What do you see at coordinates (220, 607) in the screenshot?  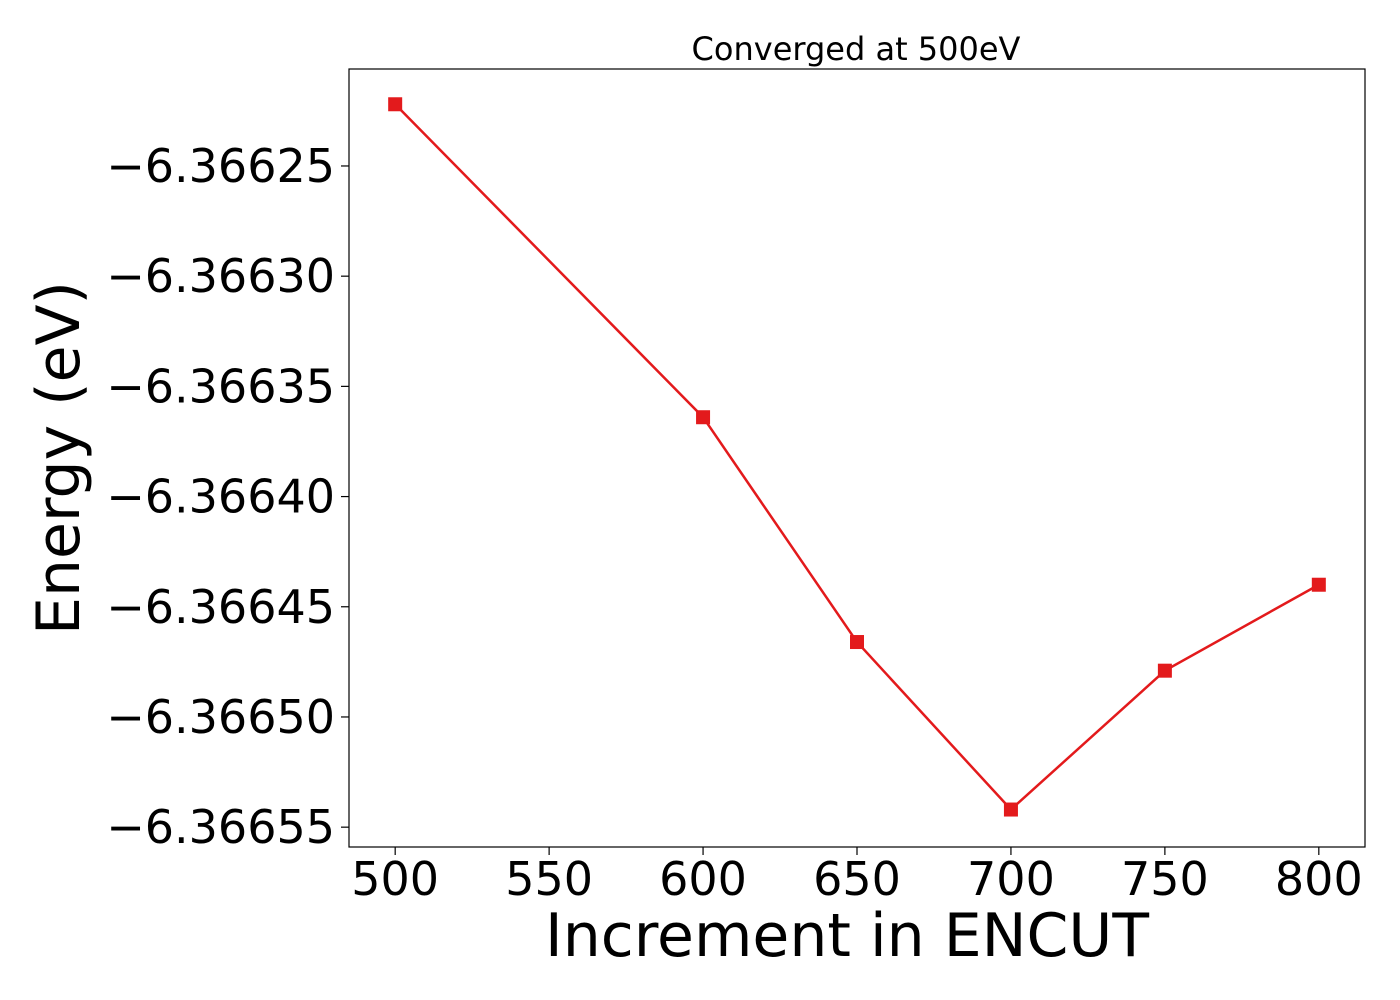 I see `y-tick-label: −6.36645` at bounding box center [220, 607].